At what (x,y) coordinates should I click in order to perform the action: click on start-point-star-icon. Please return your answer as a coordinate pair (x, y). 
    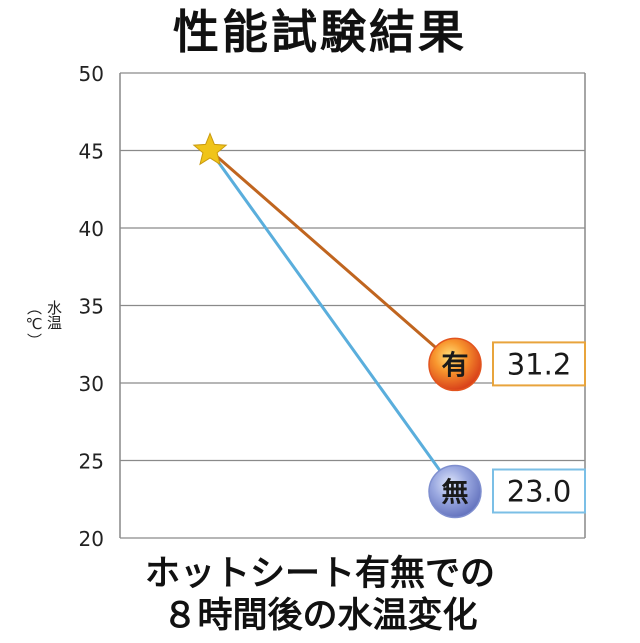
    Looking at the image, I should click on (210, 149).